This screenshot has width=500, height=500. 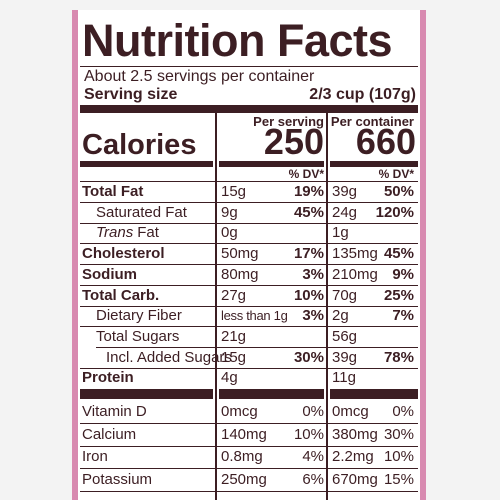 I want to click on container-amount: 1g, so click(x=340, y=233).